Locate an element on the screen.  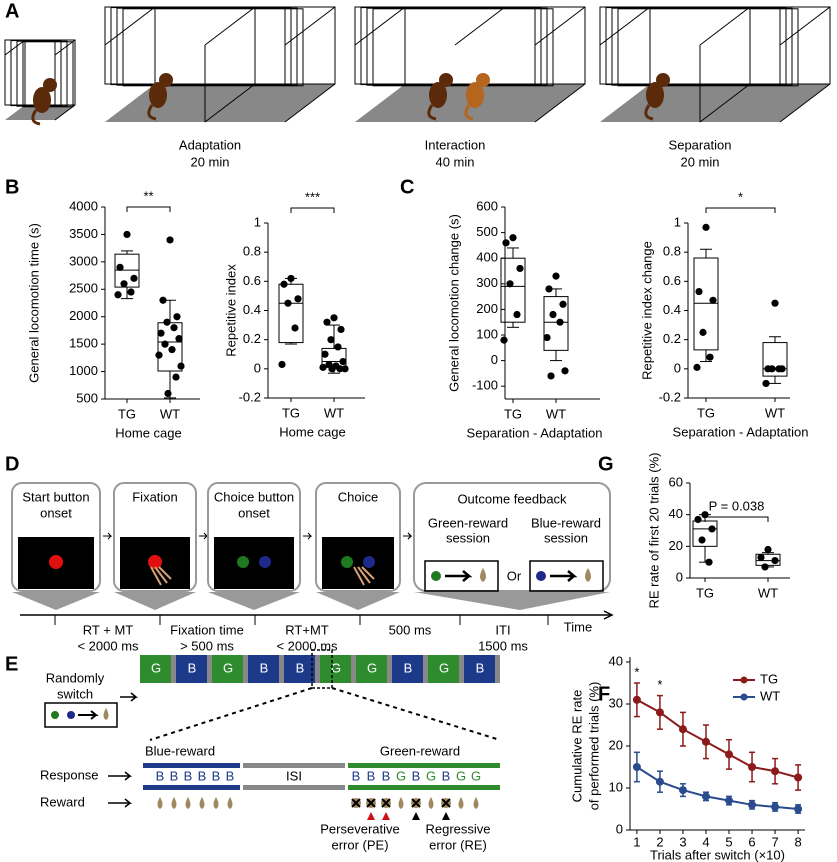
session-label: session is located at coordinates (468, 537).